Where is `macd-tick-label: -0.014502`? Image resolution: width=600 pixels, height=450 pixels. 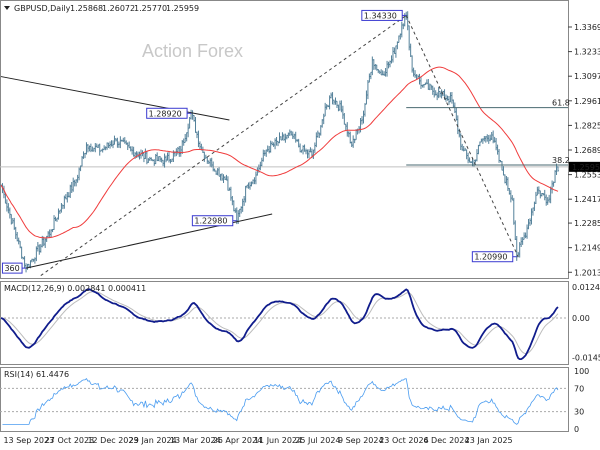
macd-tick-label: -0.014502 is located at coordinates (586, 357).